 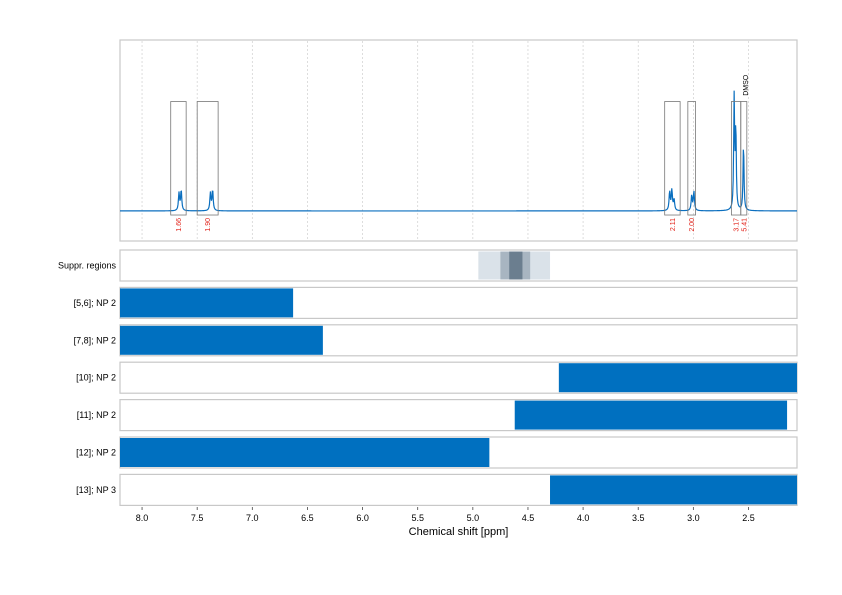 What do you see at coordinates (197, 518) in the screenshot?
I see `x-tick-label: 7.5` at bounding box center [197, 518].